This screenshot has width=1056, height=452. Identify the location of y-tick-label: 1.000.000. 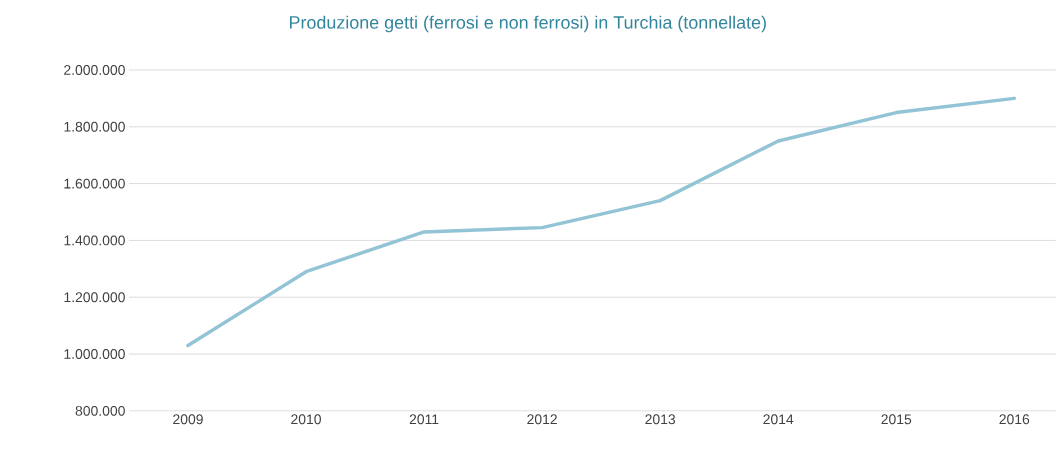
(94, 354).